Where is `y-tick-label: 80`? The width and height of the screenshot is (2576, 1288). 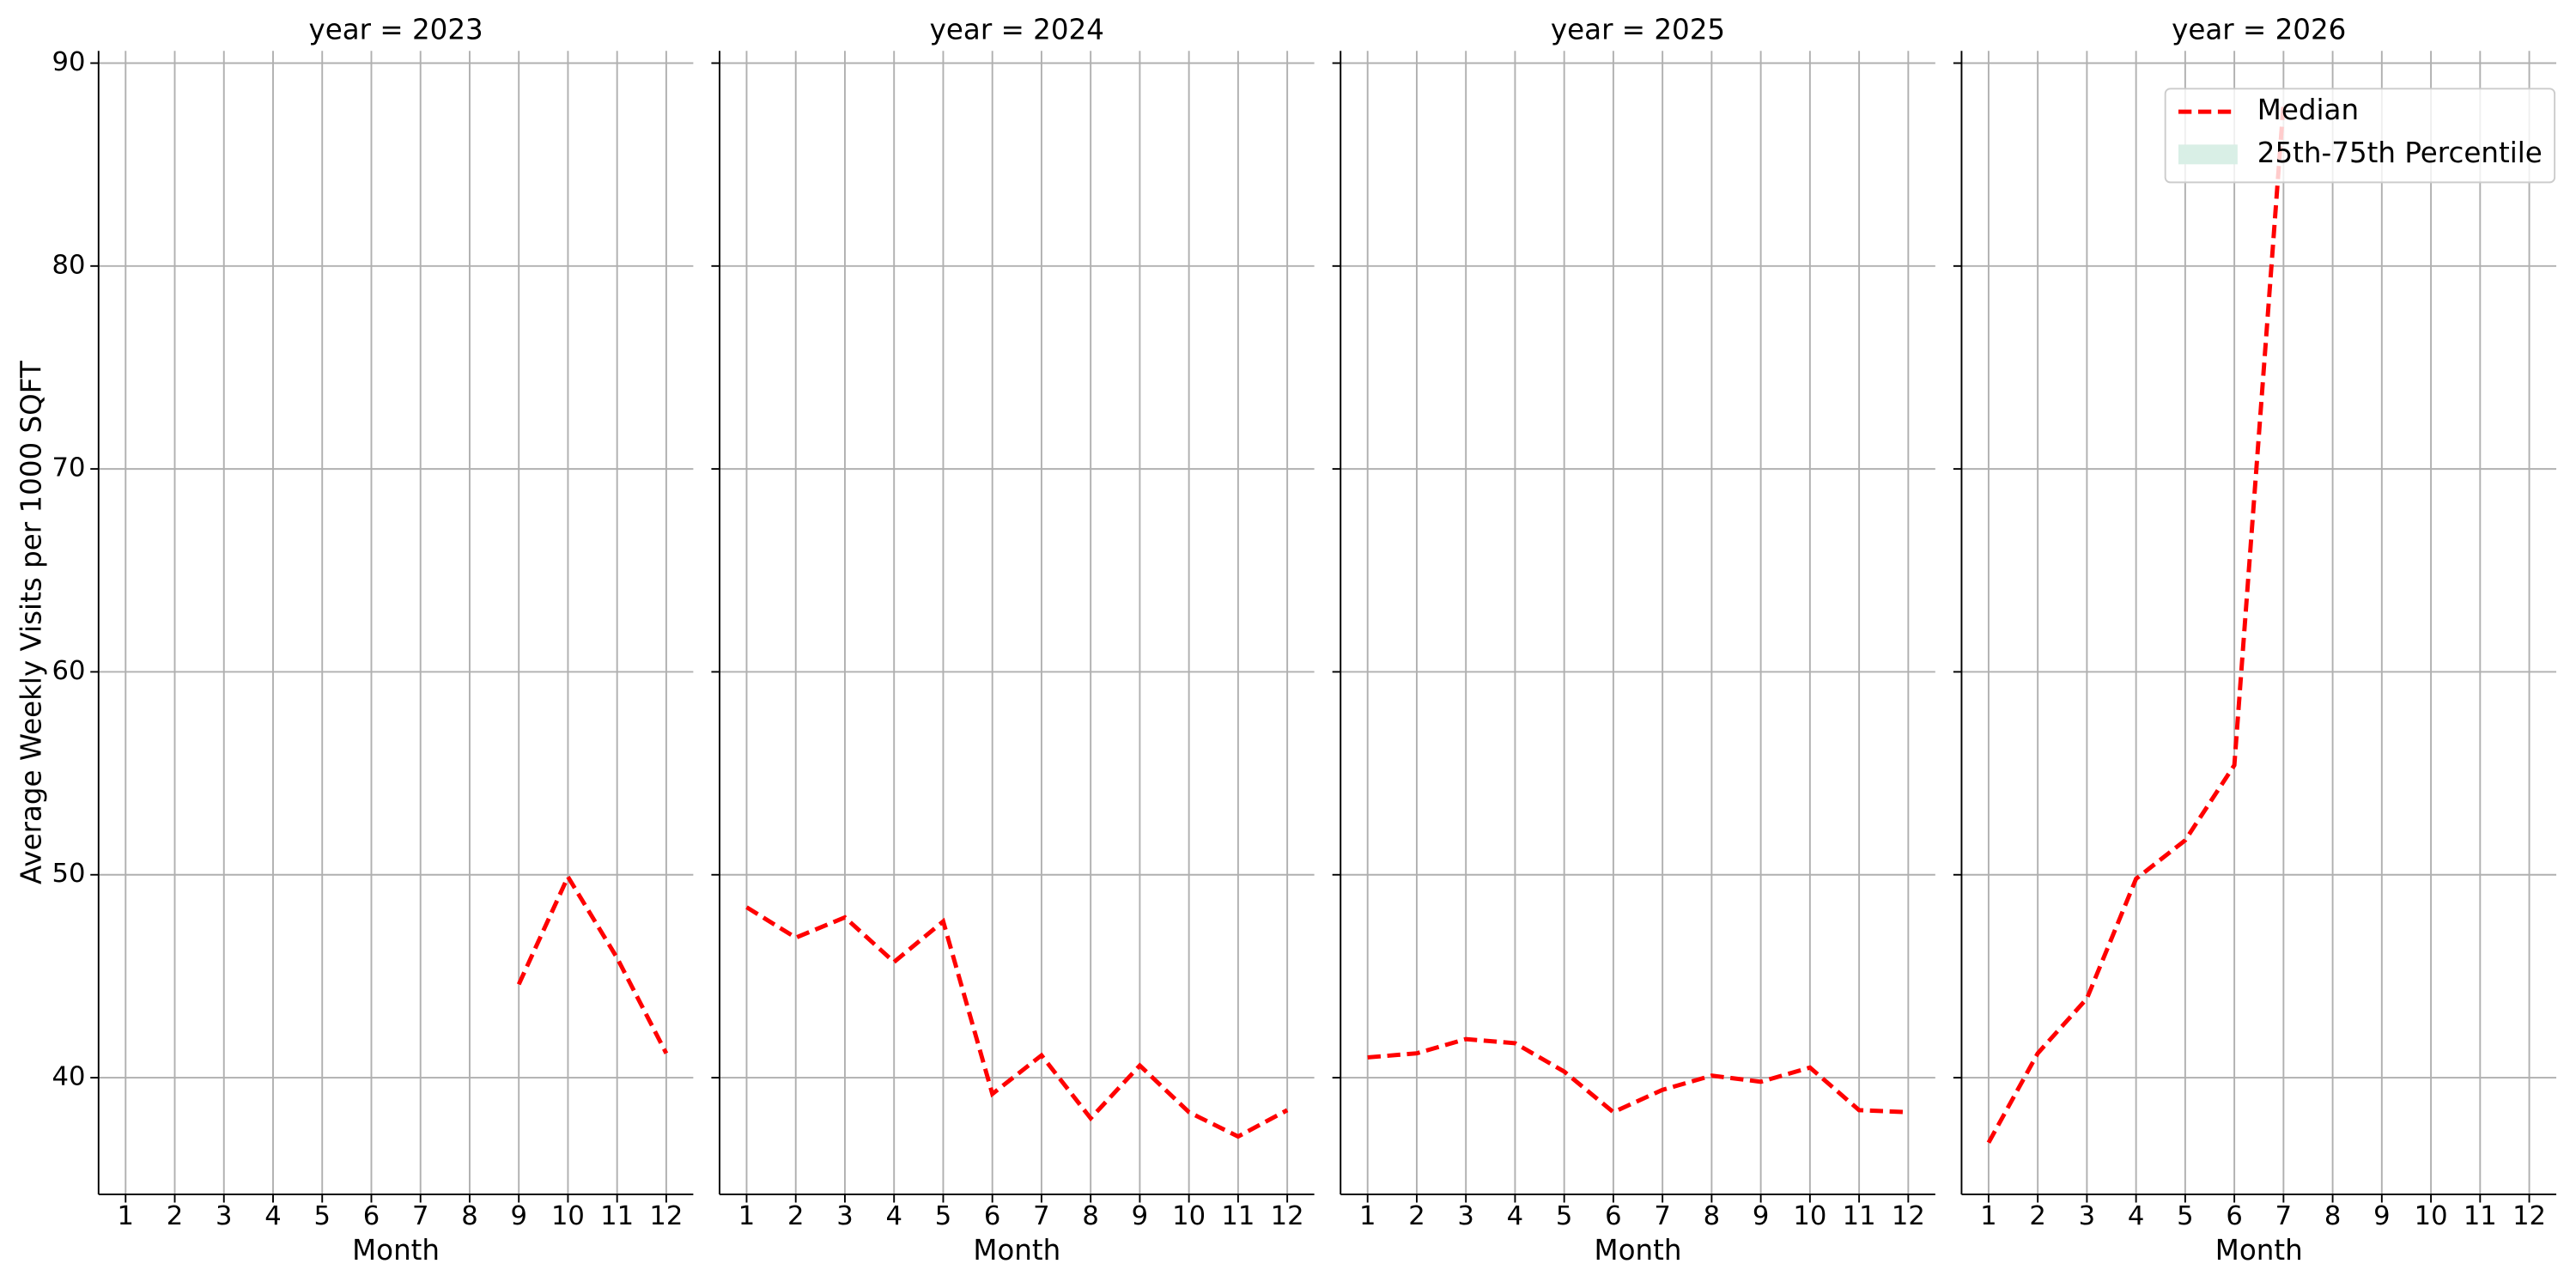
y-tick-label: 80 is located at coordinates (69, 265).